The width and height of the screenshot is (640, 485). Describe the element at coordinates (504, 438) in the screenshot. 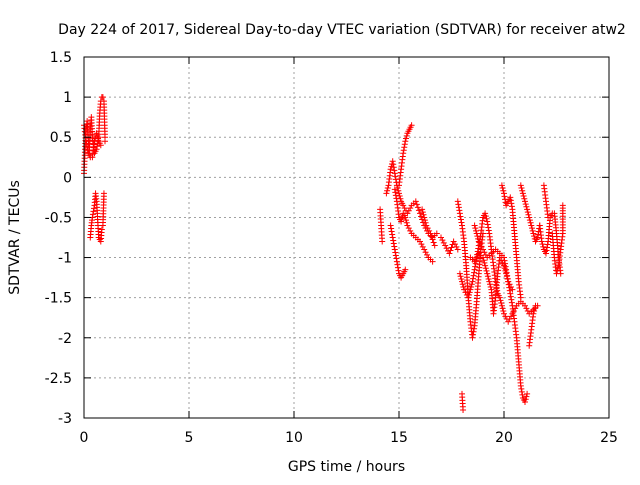

I see `x-tick-label: 20` at that location.